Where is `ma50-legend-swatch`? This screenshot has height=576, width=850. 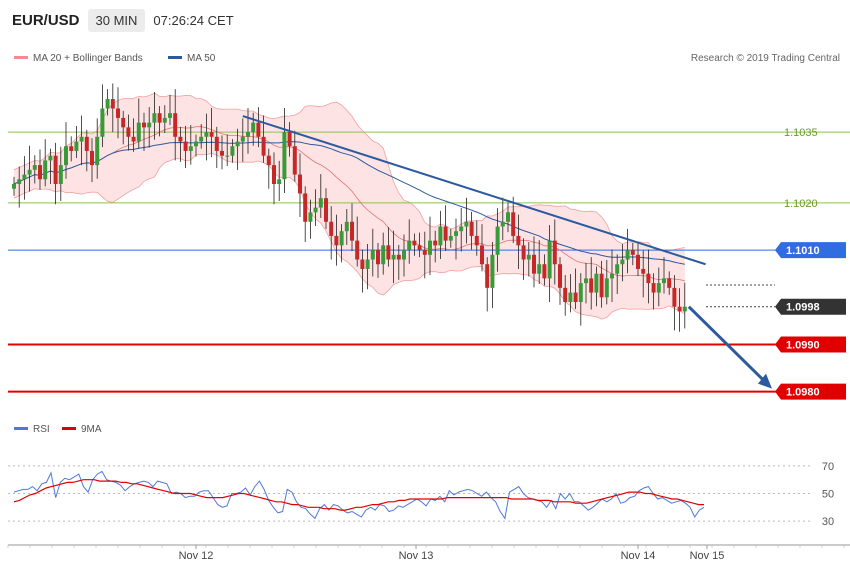 ma50-legend-swatch is located at coordinates (175, 57).